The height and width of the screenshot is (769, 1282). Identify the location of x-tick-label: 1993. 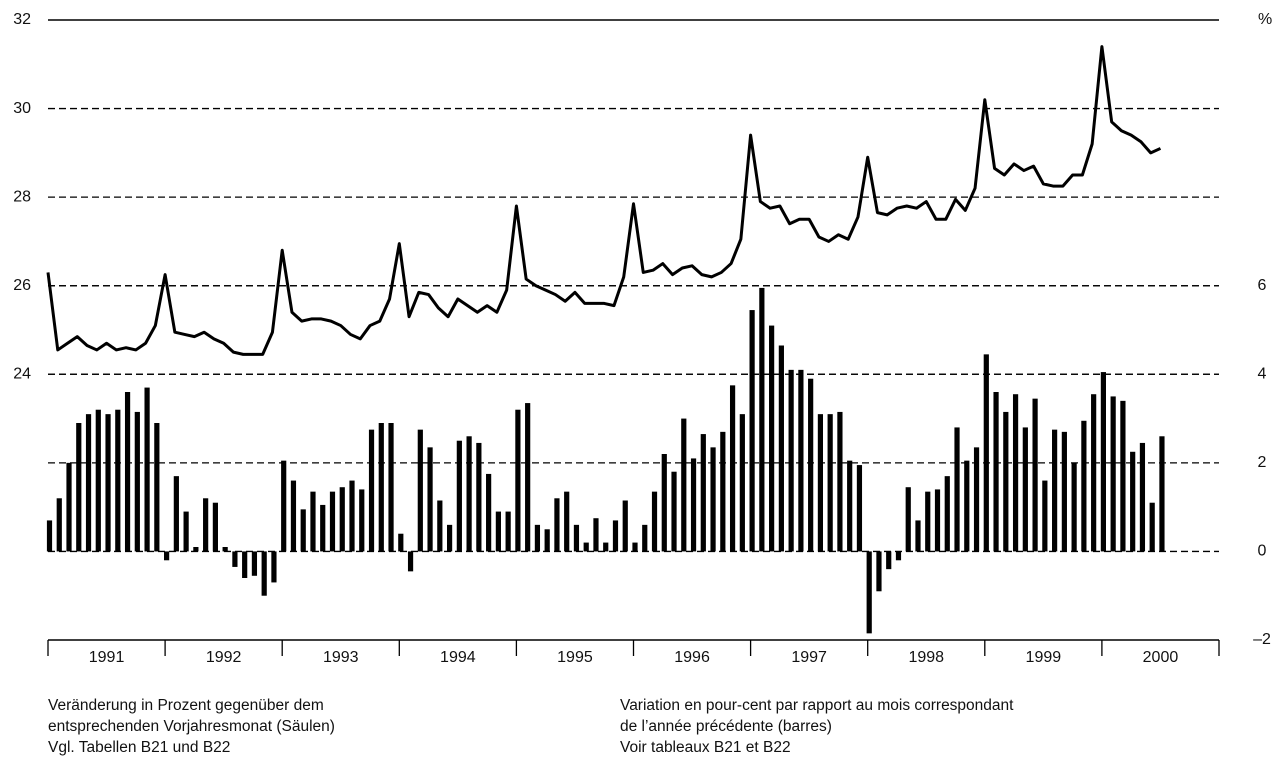
(341, 657).